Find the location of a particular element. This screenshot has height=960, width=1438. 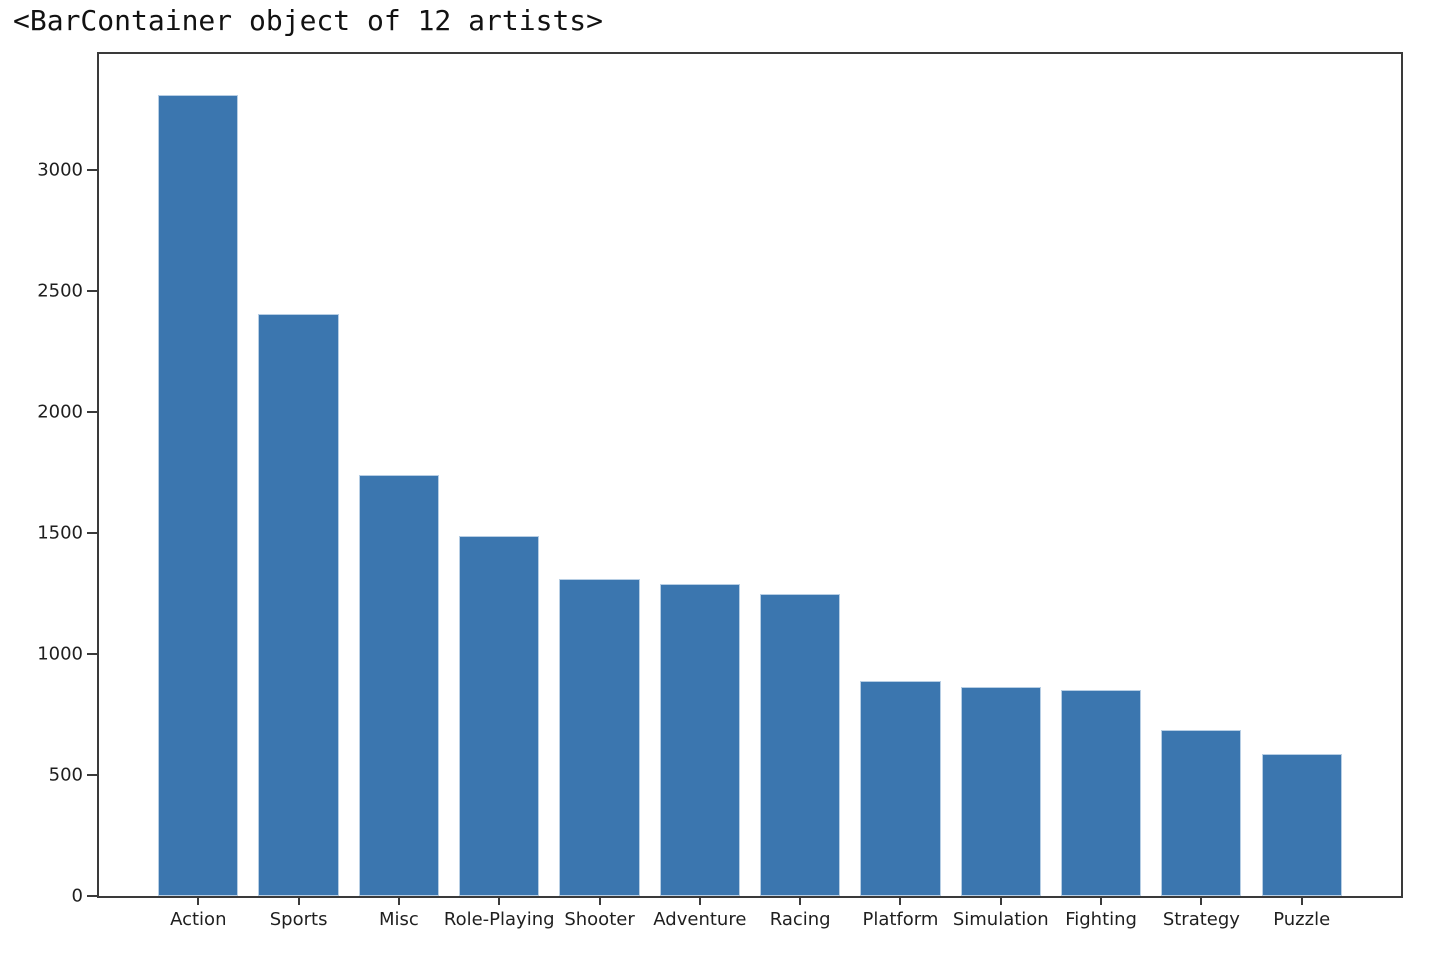

bar-simulation is located at coordinates (1000, 791).